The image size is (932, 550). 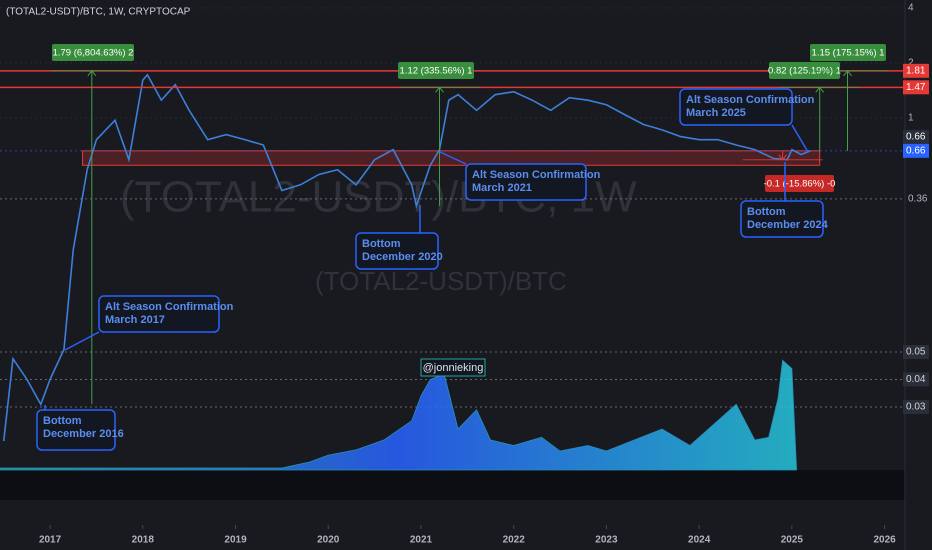 I want to click on x-tick-label: 2024, so click(x=699, y=540).